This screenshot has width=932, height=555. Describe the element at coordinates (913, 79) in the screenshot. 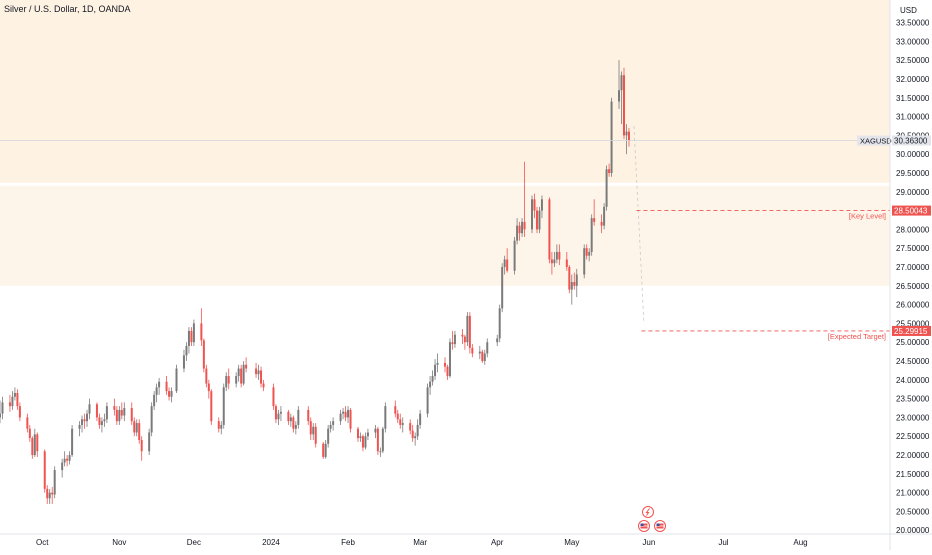

I see `y-tick-label: 32.00000` at that location.